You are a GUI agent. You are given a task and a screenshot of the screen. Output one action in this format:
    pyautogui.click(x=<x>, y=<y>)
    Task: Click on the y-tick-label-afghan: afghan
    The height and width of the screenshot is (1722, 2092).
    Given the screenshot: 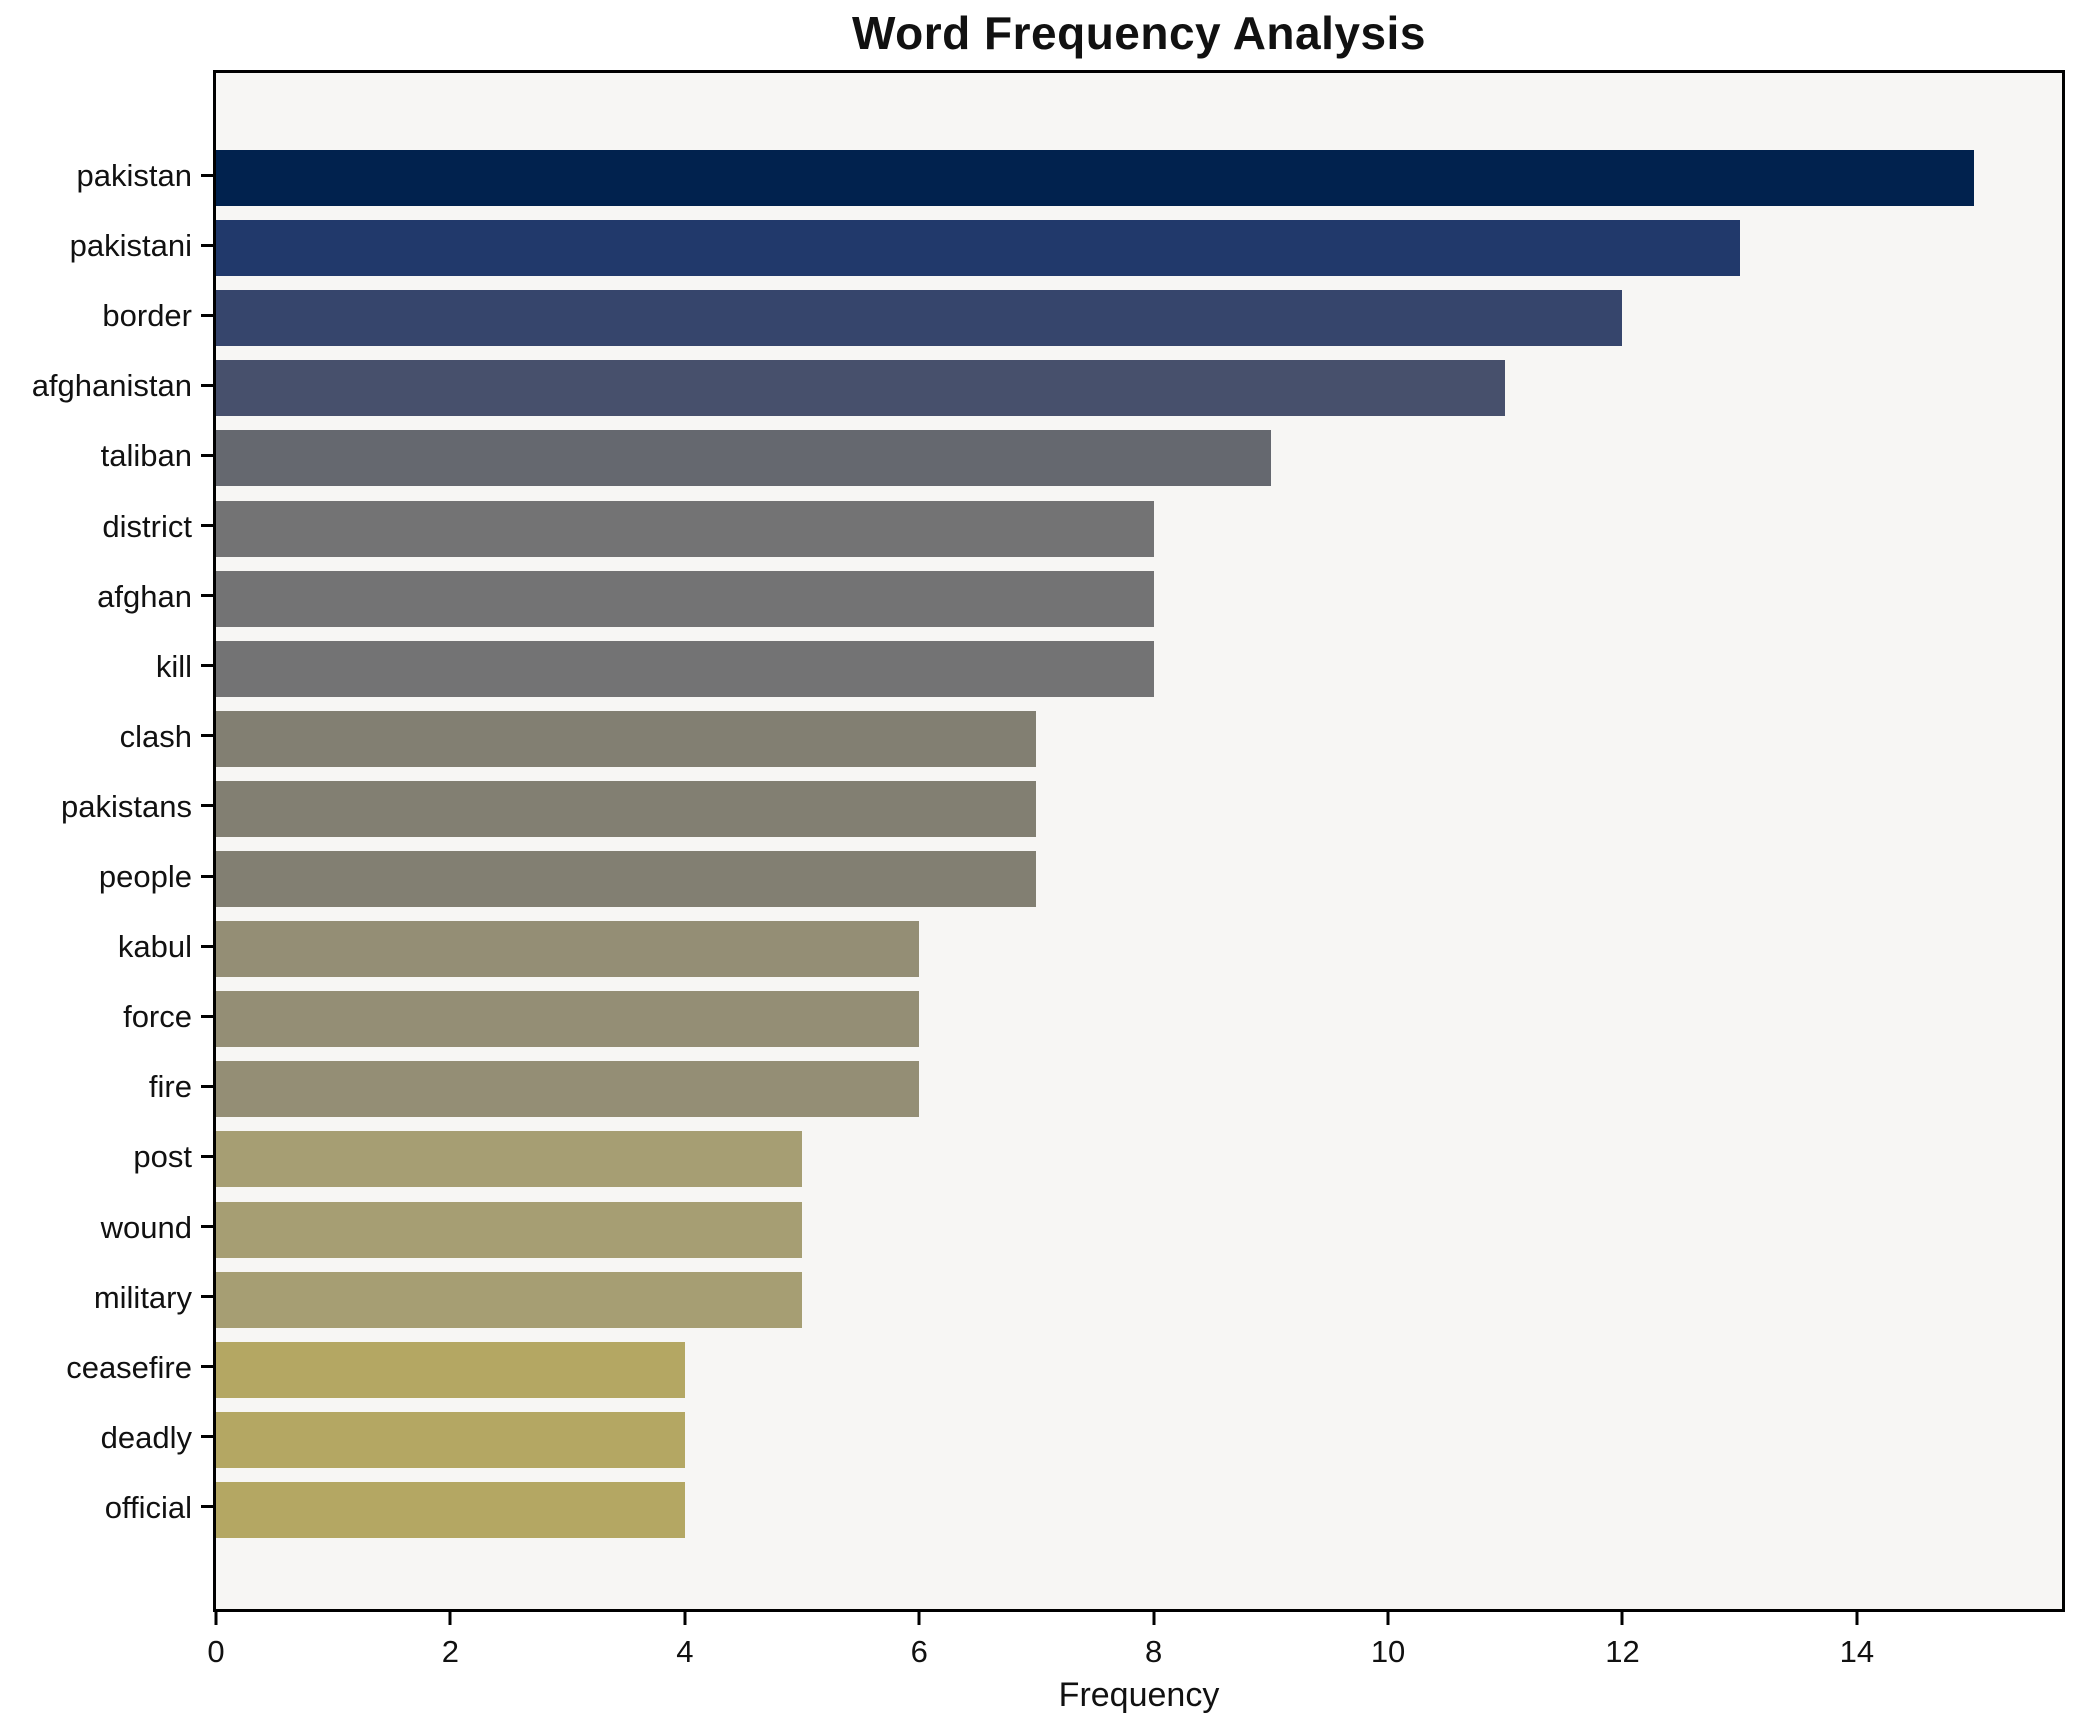 What is the action you would take?
    pyautogui.click(x=144, y=596)
    